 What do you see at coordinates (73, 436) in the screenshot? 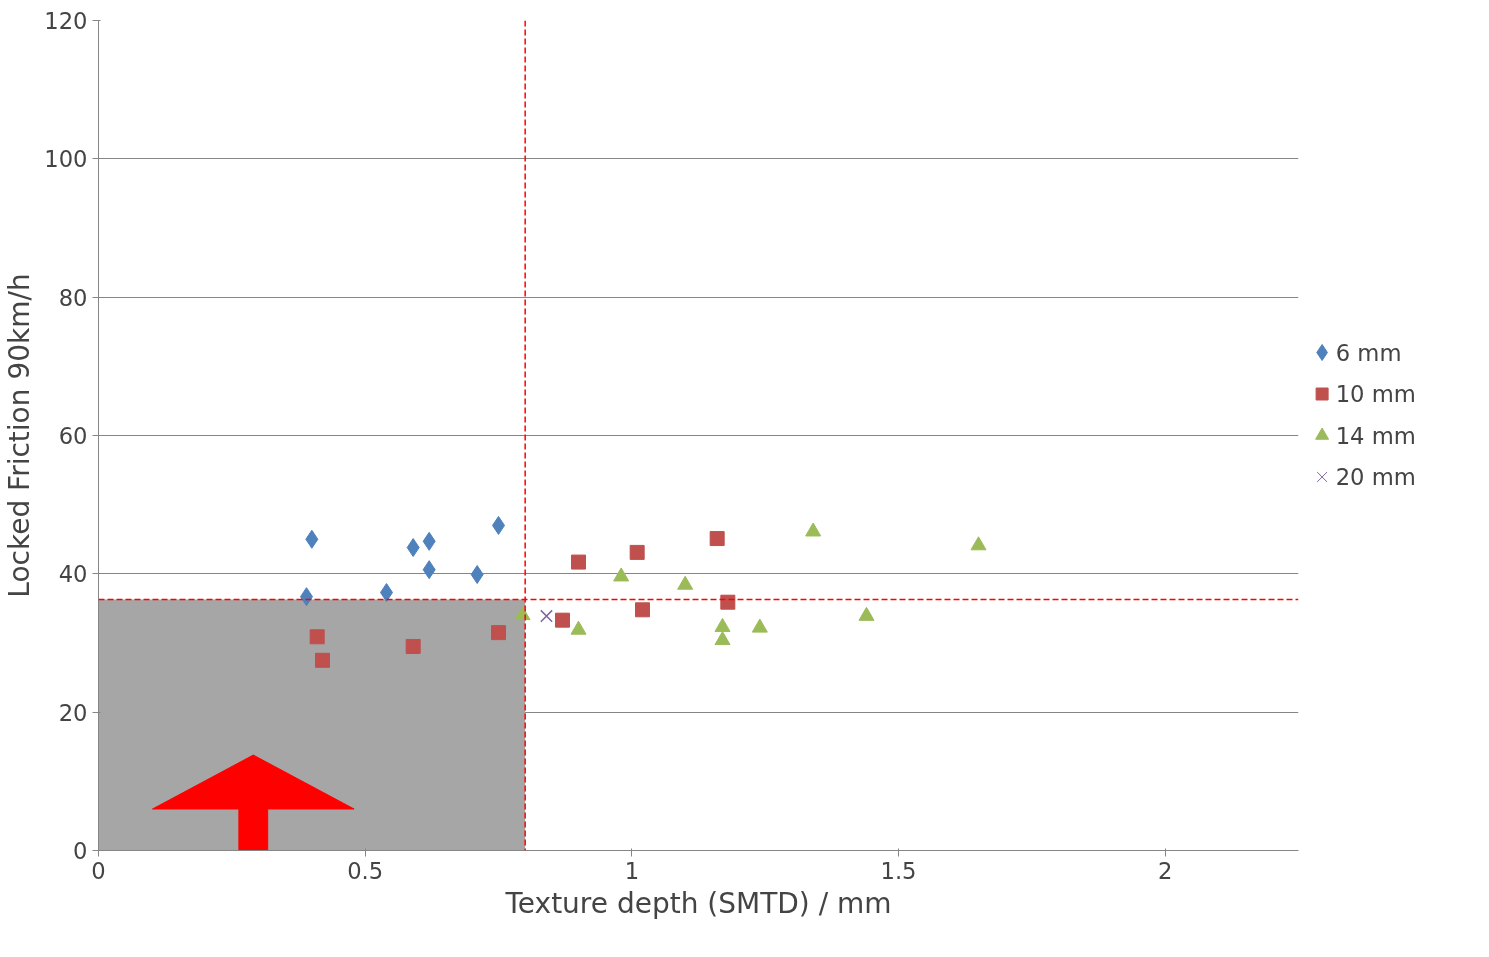
I see `y-tick-label: 60` at bounding box center [73, 436].